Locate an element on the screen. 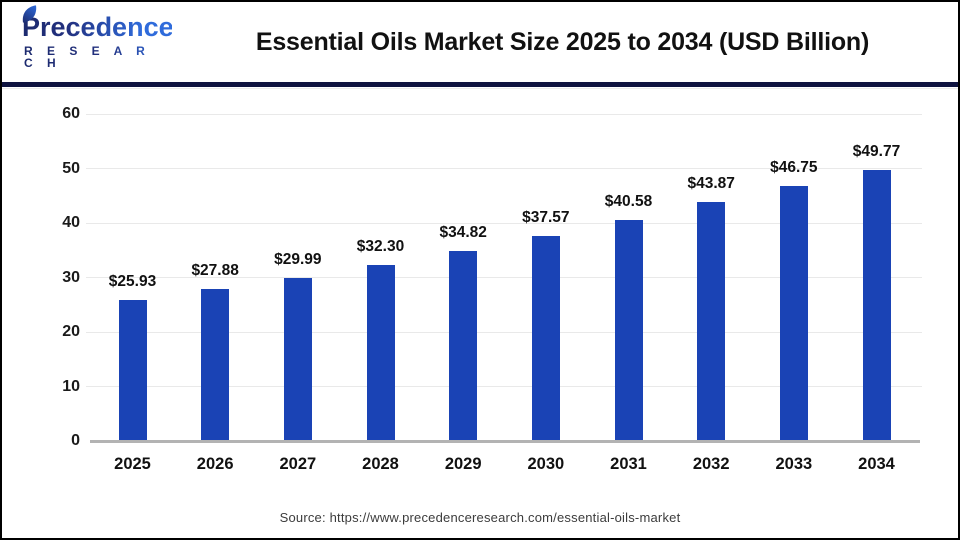  bar-2032 is located at coordinates (711, 321).